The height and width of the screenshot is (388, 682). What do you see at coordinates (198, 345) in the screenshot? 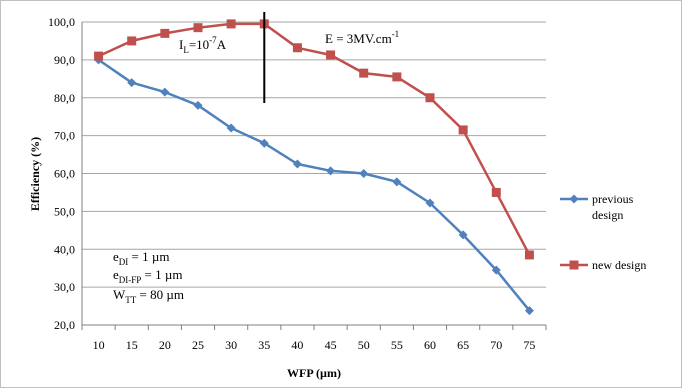
I see `x-tick-label: 25` at bounding box center [198, 345].